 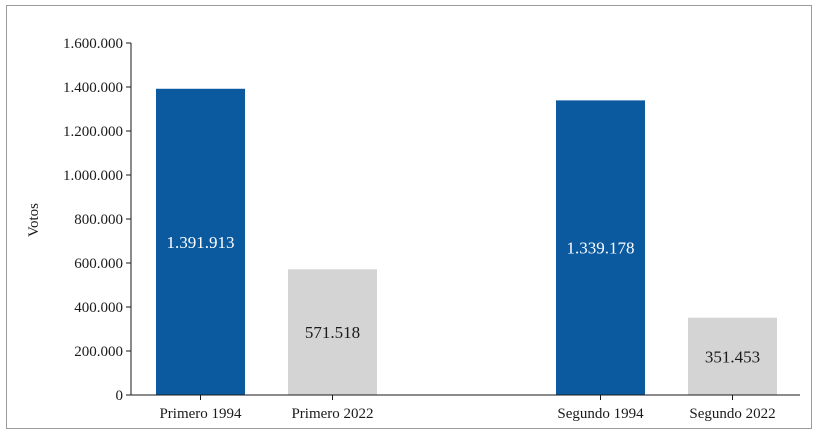 I want to click on data-label: 1.391.913, so click(x=201, y=242).